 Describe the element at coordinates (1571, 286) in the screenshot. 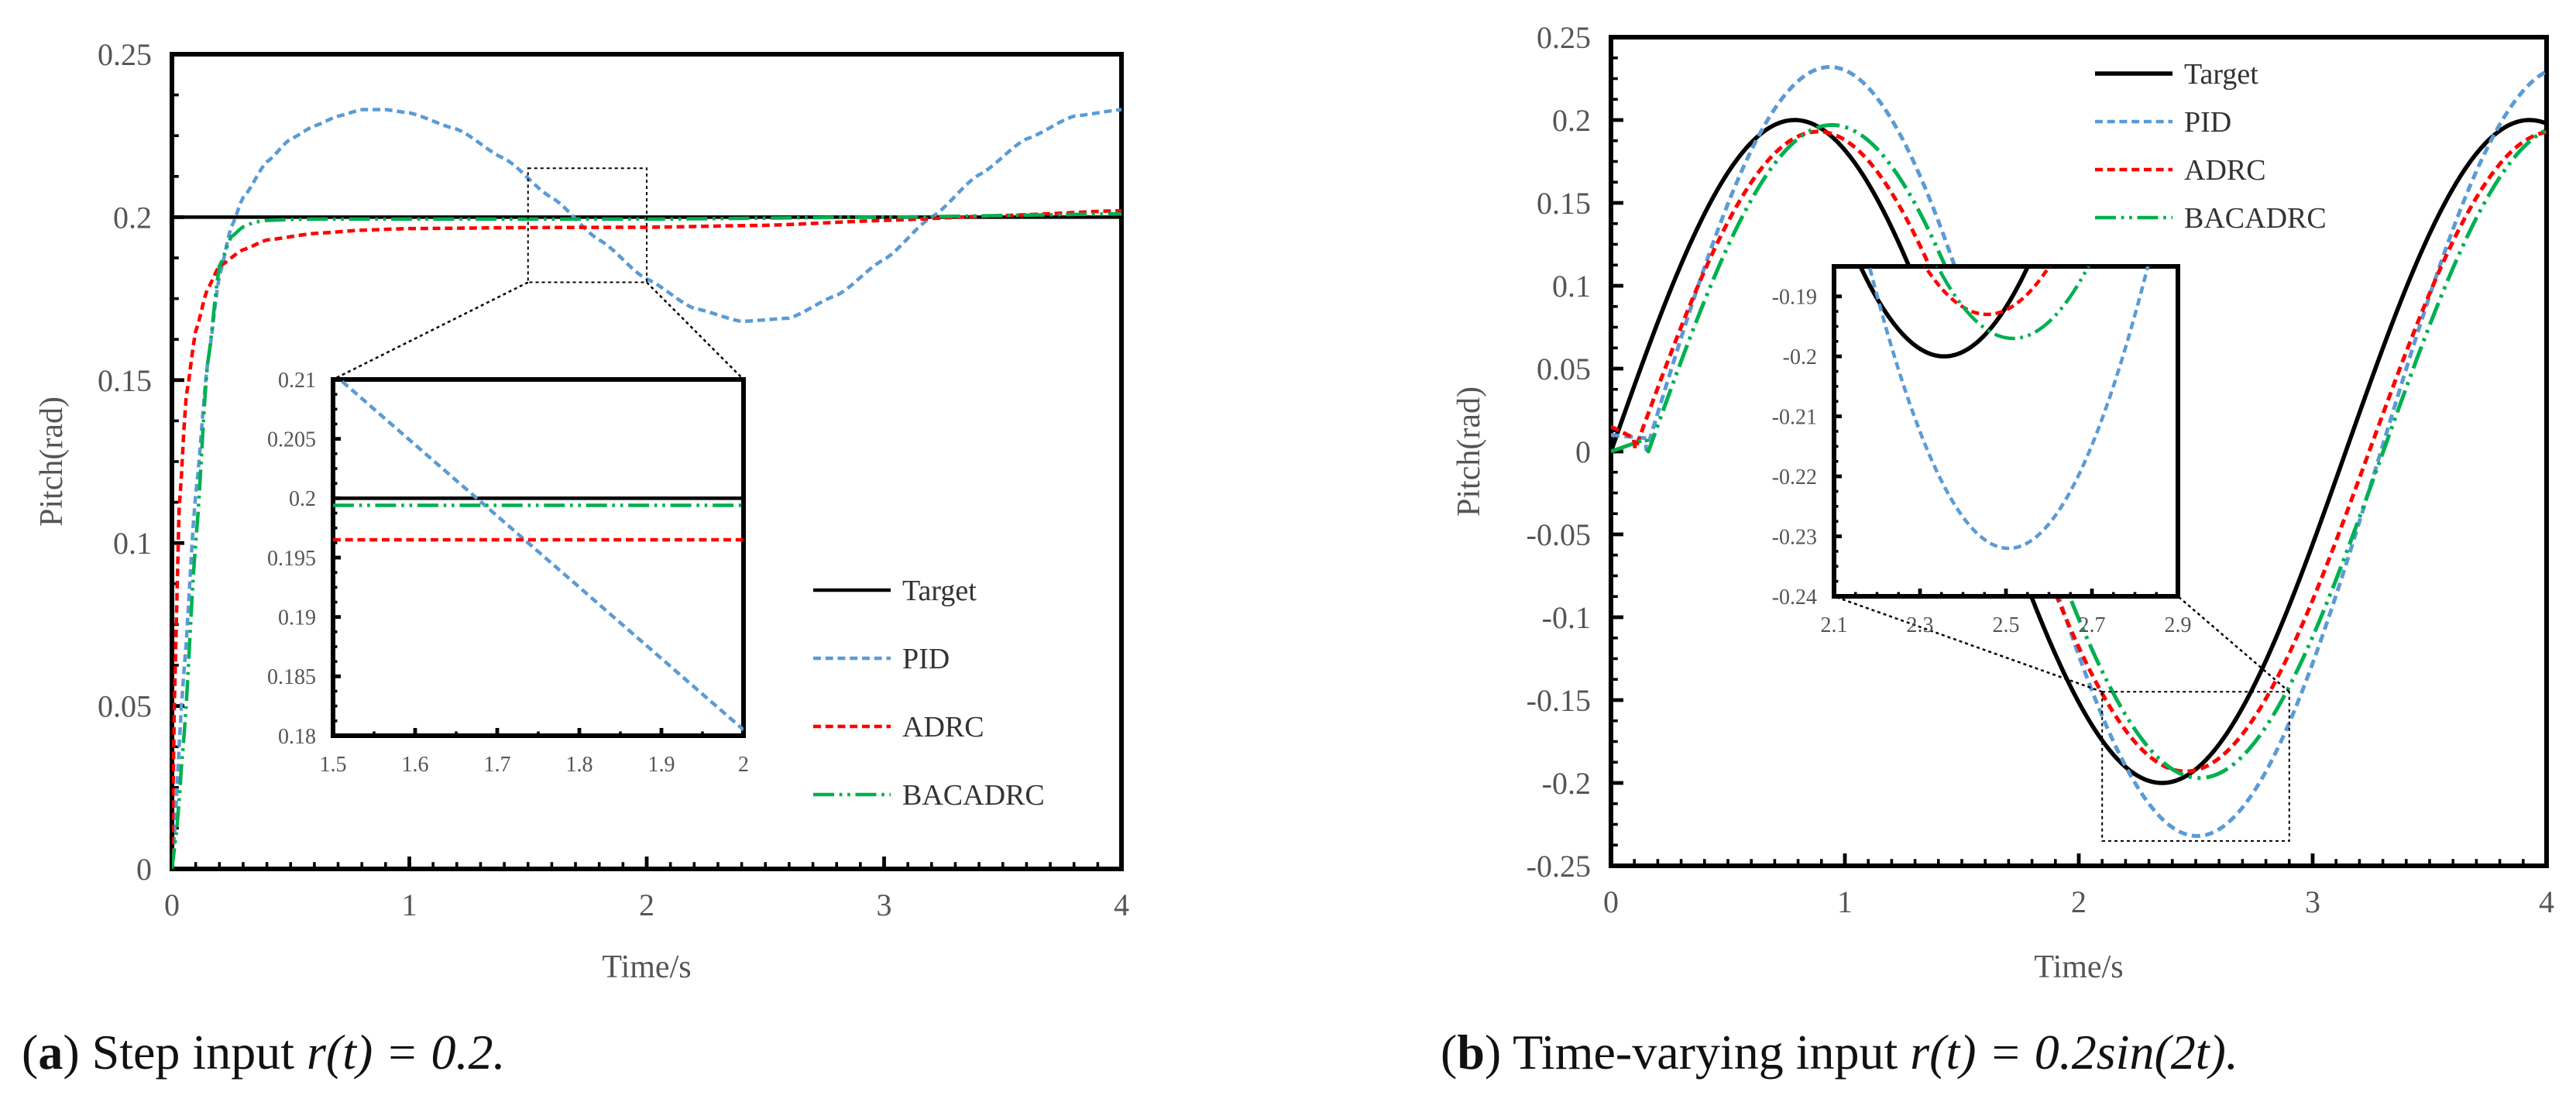

I see `b-y-tick-label: 0.1` at that location.